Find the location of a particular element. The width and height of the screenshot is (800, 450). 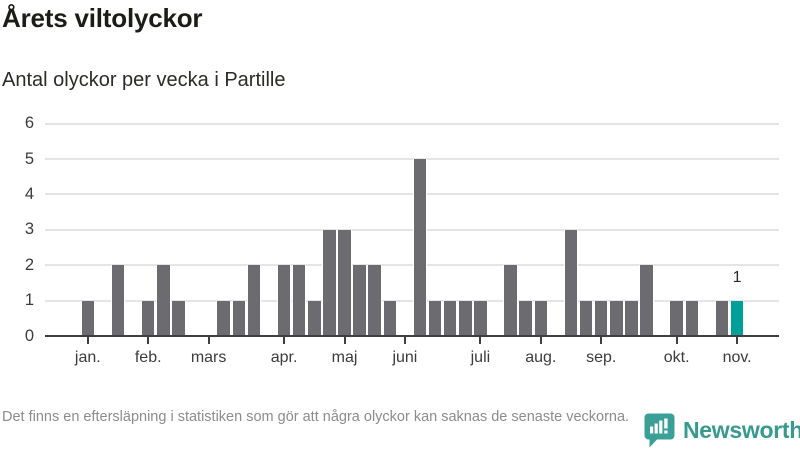

x-axis-month-label: maj is located at coordinates (344, 357).